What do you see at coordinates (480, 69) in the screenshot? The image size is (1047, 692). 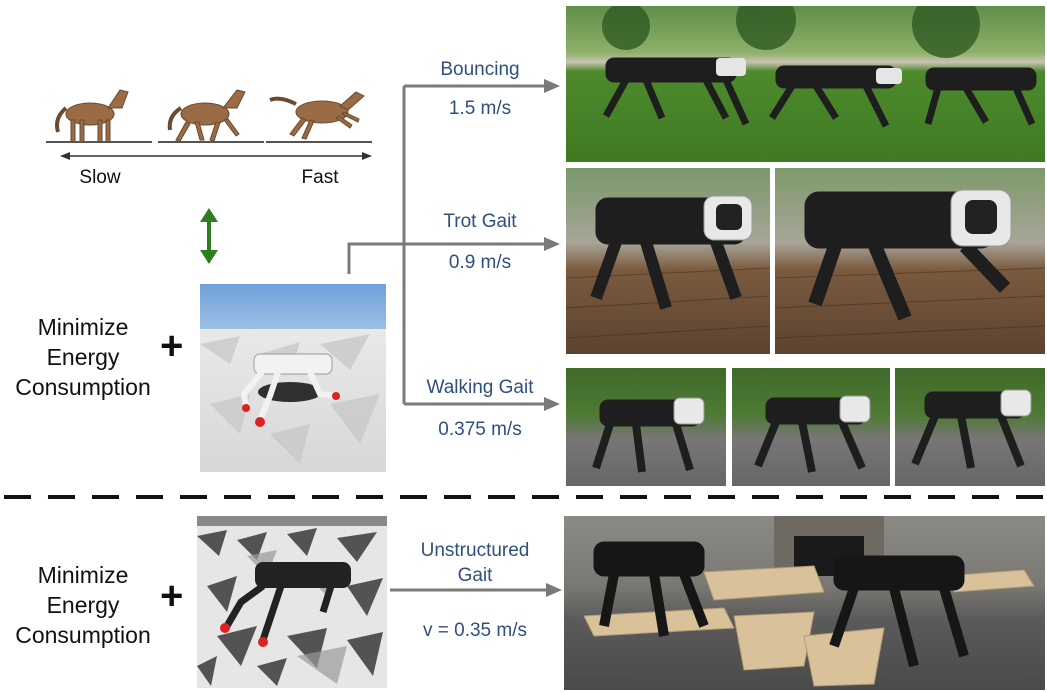 I see `gait-label-bouncing: Bouncing` at bounding box center [480, 69].